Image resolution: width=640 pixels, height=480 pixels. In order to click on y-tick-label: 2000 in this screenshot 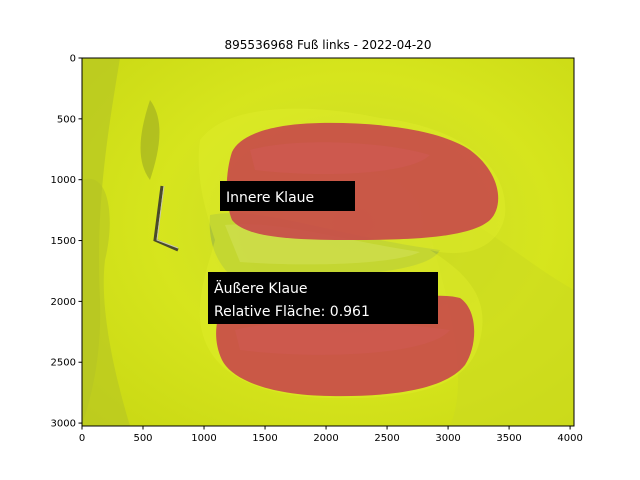, I will do `click(63, 302)`.